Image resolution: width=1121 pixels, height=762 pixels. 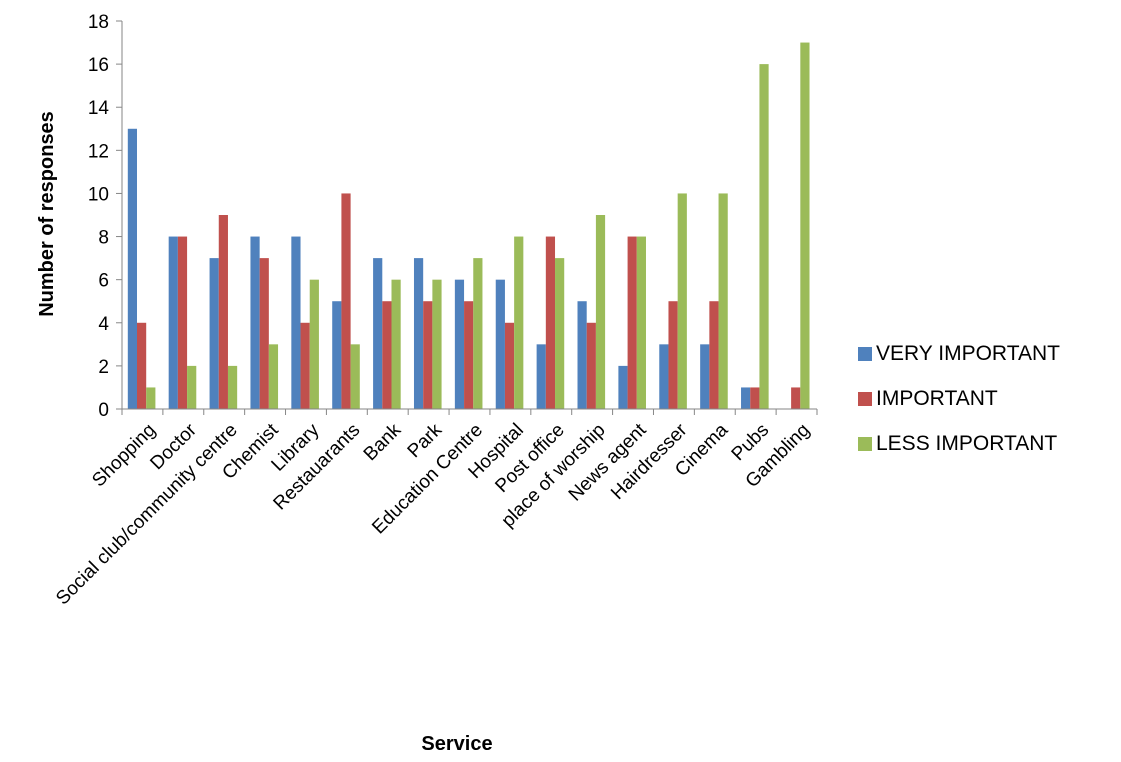 I want to click on legend-swatch-important, so click(x=865, y=398).